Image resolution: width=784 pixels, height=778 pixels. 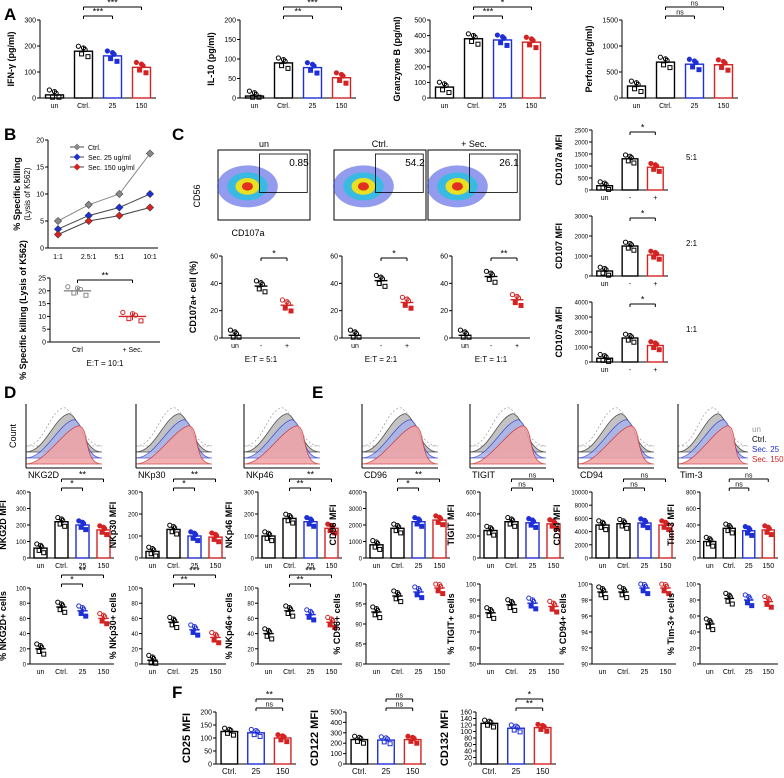 I want to click on cd94-x-tick-label: Ctrl., so click(x=623, y=566).